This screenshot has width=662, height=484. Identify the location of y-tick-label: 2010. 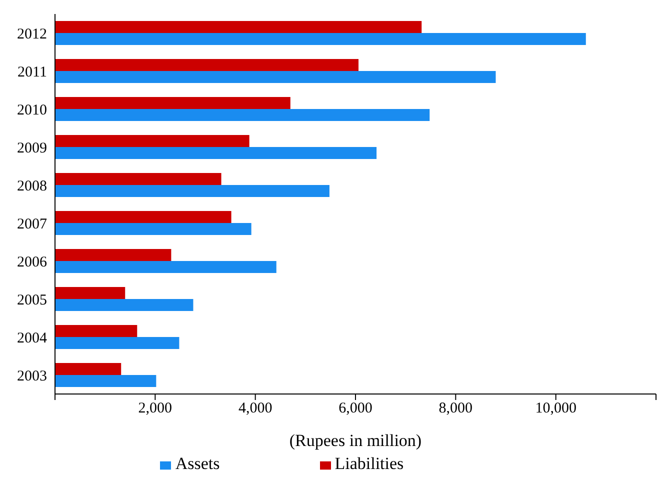
(32, 110).